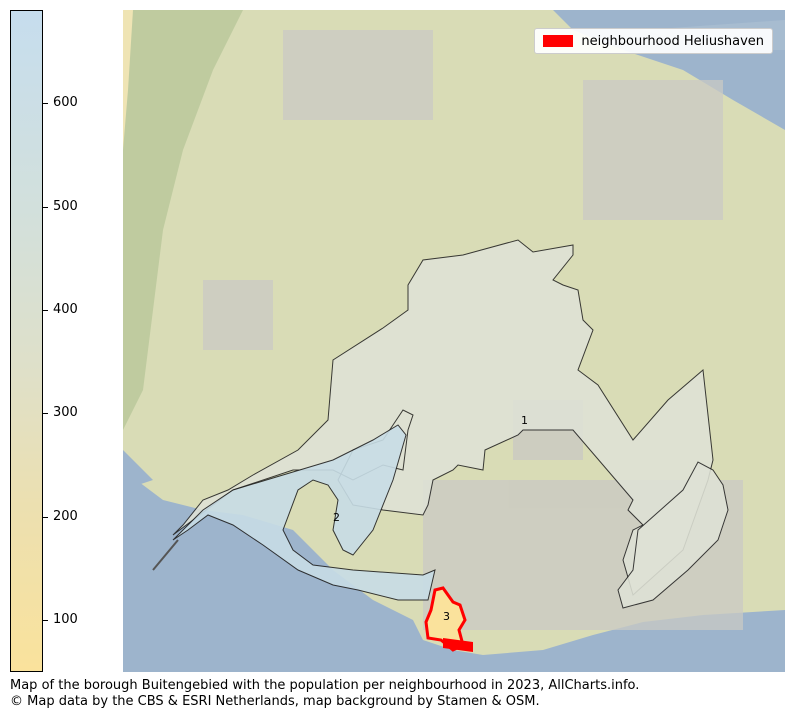  What do you see at coordinates (65, 413) in the screenshot?
I see `colorbar-tick-label: 300` at bounding box center [65, 413].